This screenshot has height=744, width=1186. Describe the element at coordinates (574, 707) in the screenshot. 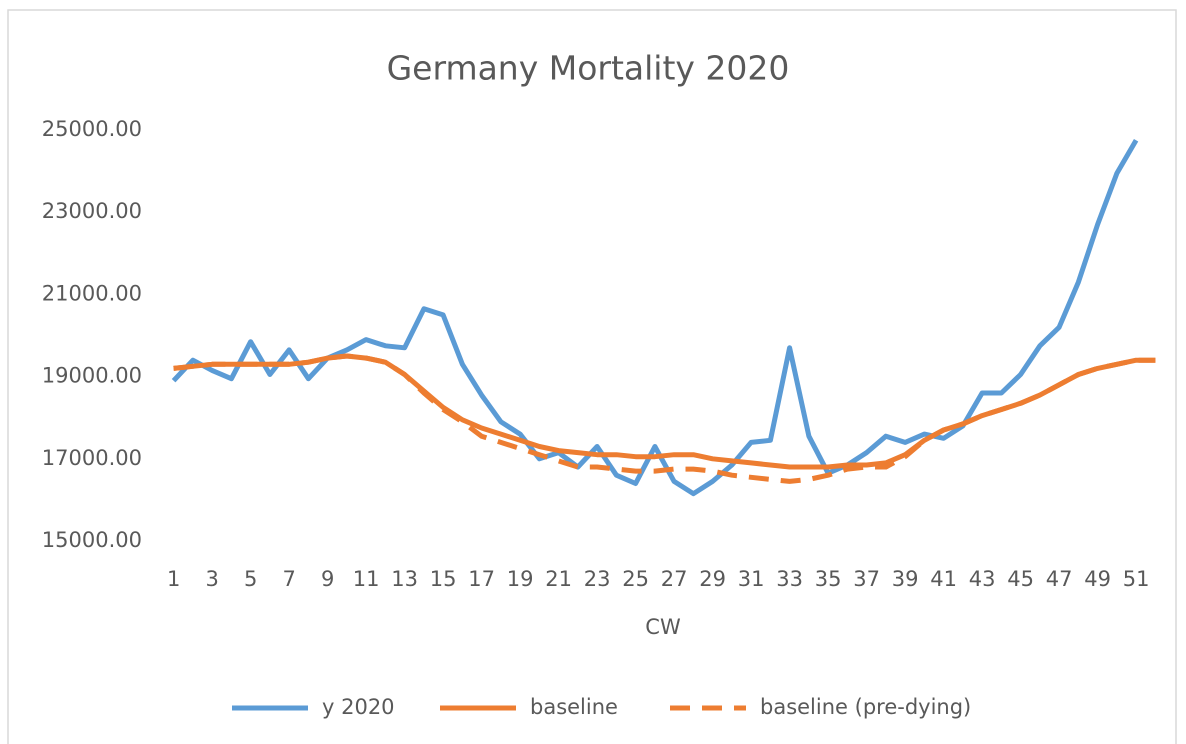

I see `legend-label: baseline` at that location.